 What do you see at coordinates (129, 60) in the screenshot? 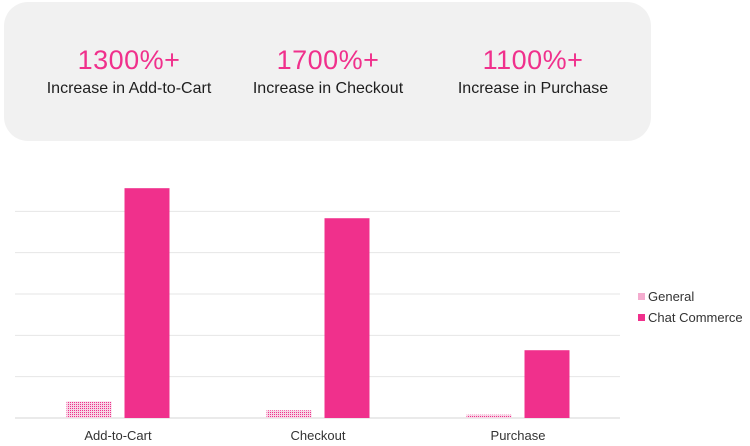
I see `stat-value: 1300%+` at bounding box center [129, 60].